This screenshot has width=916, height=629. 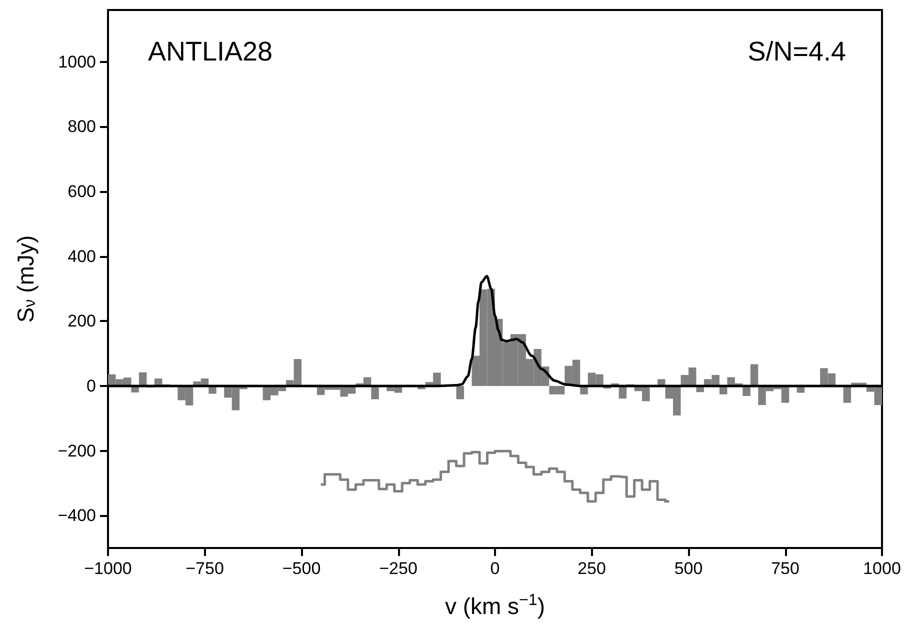 I want to click on y-tick-label: 600, so click(x=82, y=191).